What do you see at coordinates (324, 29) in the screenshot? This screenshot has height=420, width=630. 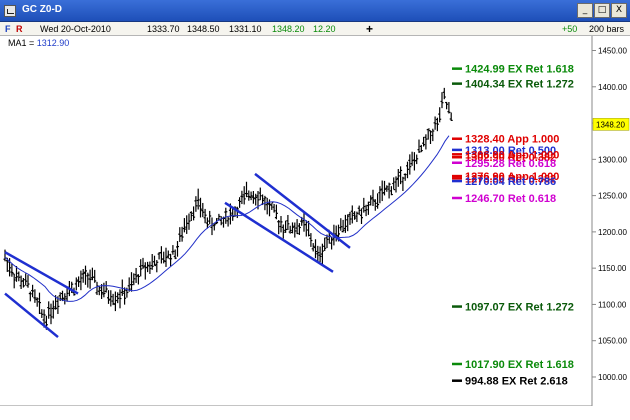 I see `bar-change: 12.20` at bounding box center [324, 29].